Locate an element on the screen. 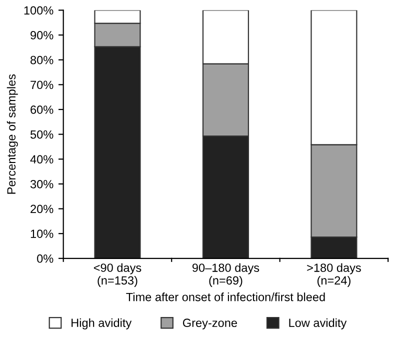 Image resolution: width=396 pixels, height=340 pixels. y-tick-label: 40% is located at coordinates (42, 159).